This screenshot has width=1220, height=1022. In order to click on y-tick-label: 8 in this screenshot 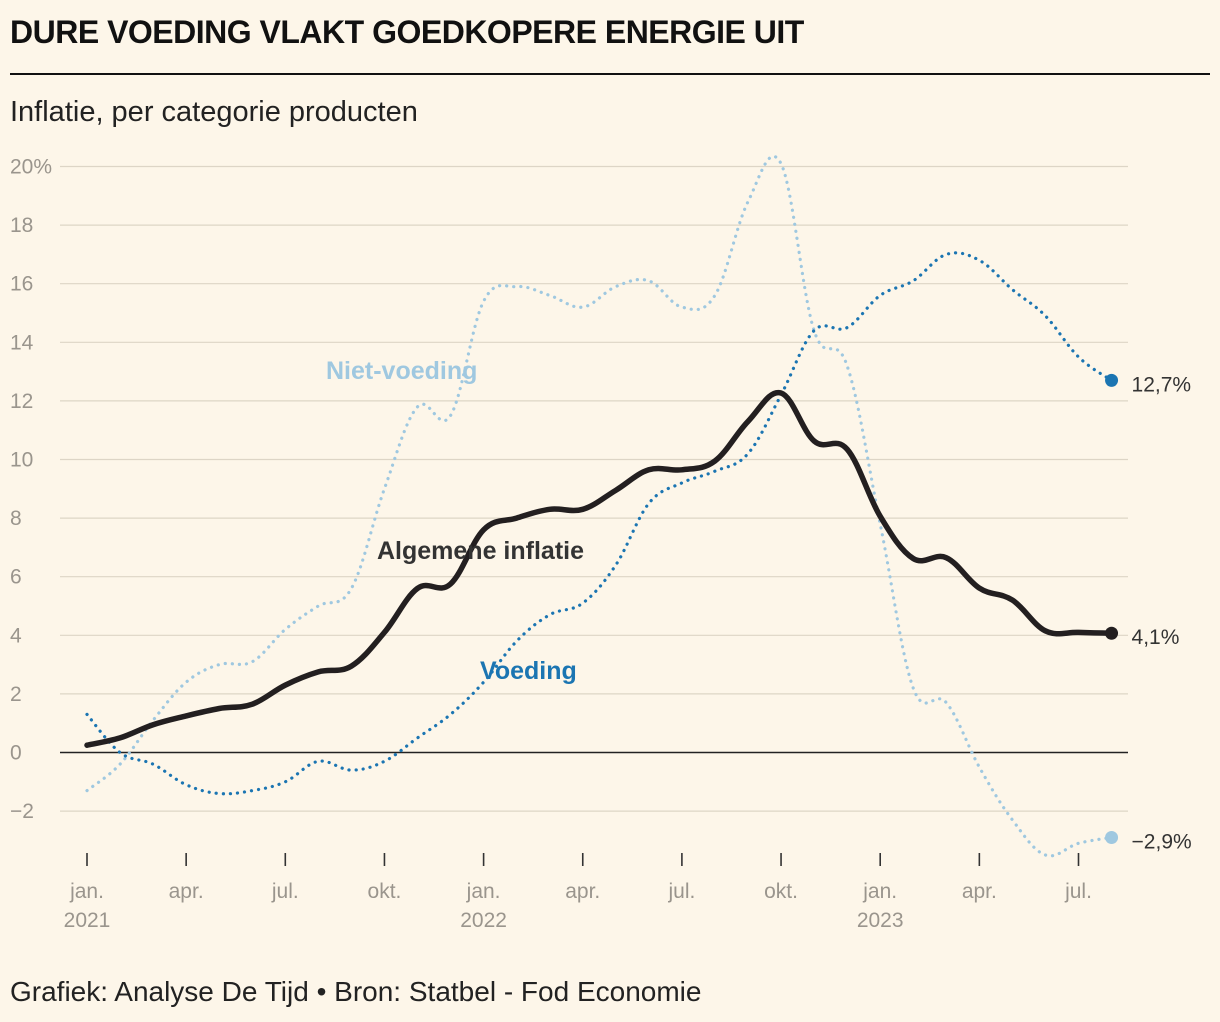, I will do `click(16, 518)`.